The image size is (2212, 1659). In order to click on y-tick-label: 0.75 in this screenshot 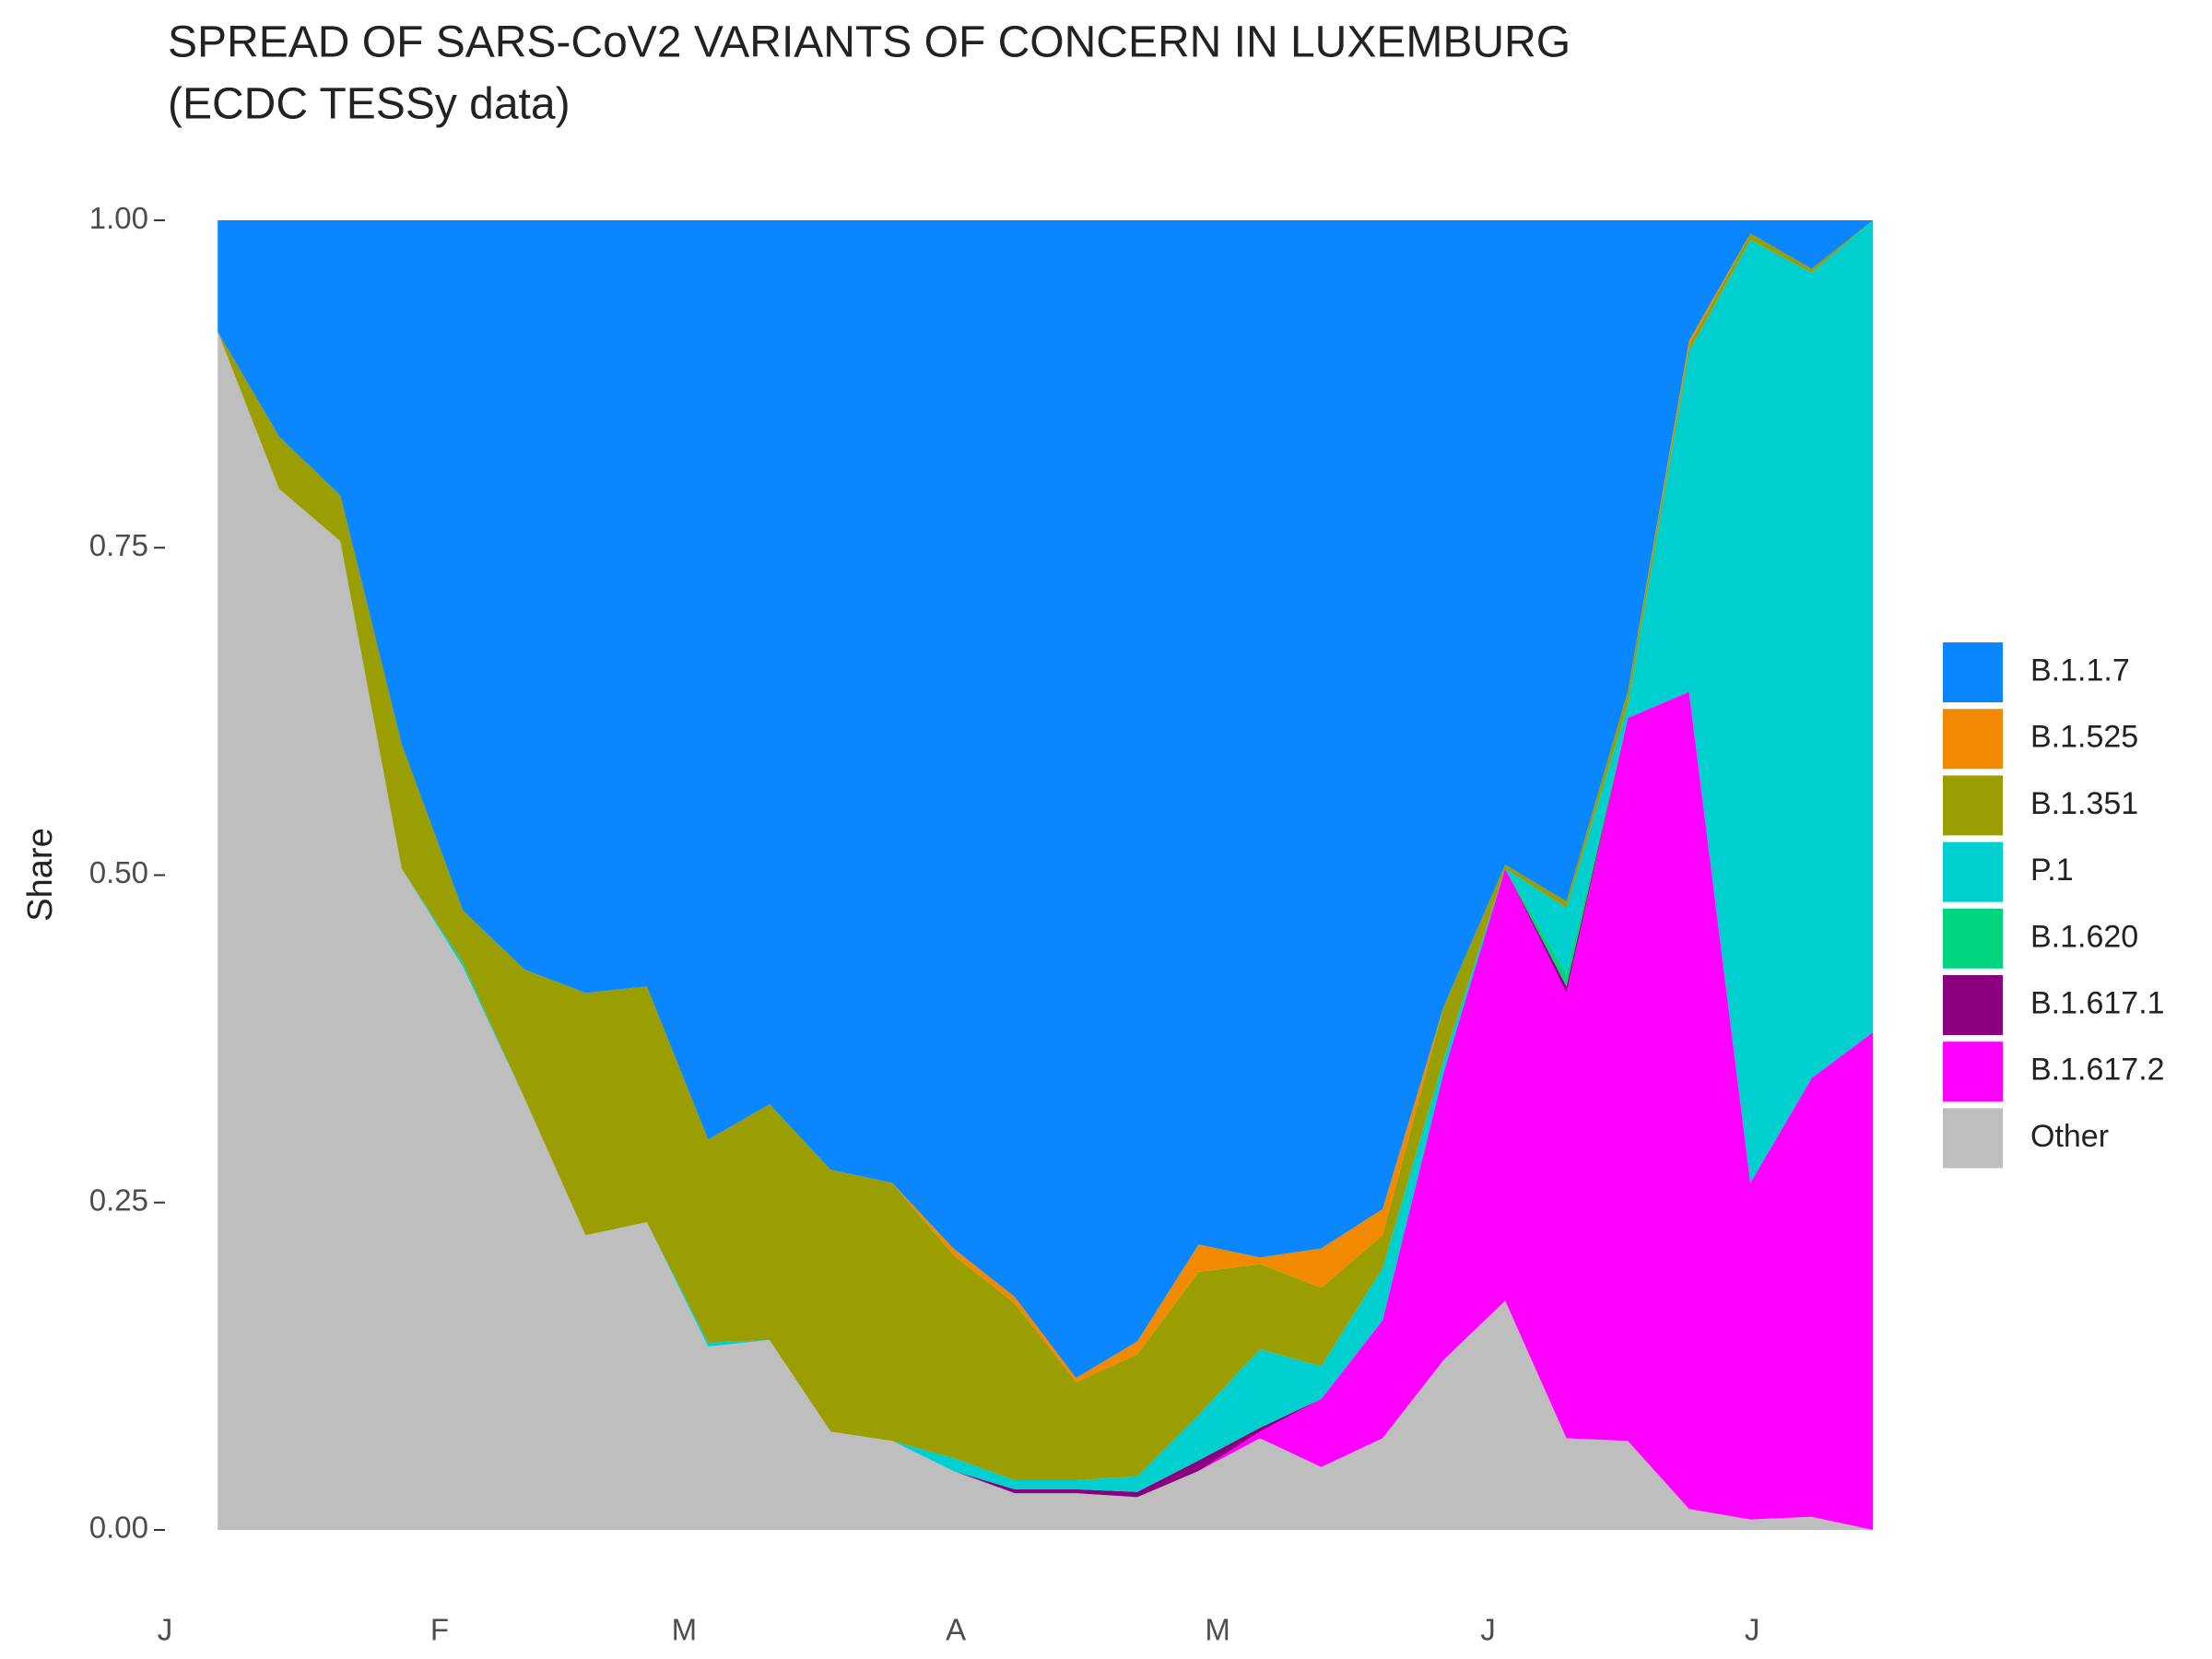, I will do `click(118, 545)`.